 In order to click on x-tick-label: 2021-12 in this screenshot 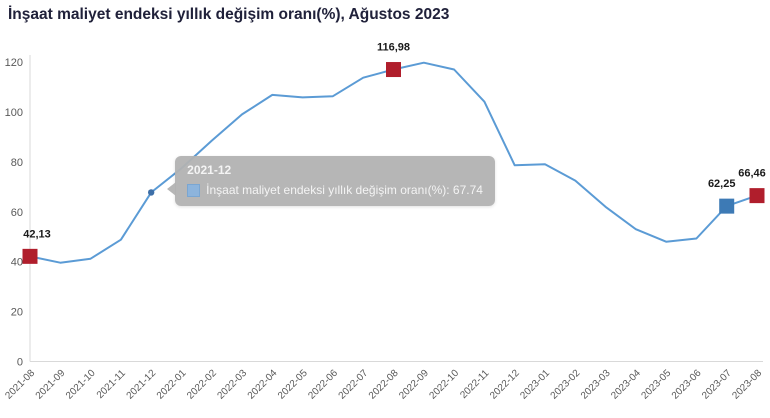, I will do `click(142, 385)`.